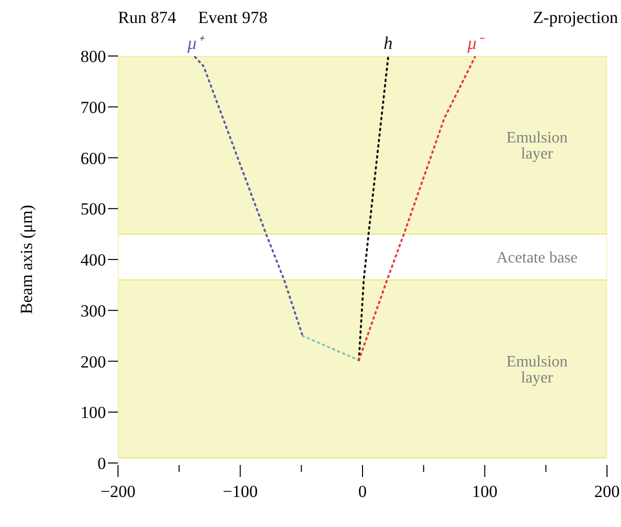  I want to click on y-tick-label: 400, so click(93, 260).